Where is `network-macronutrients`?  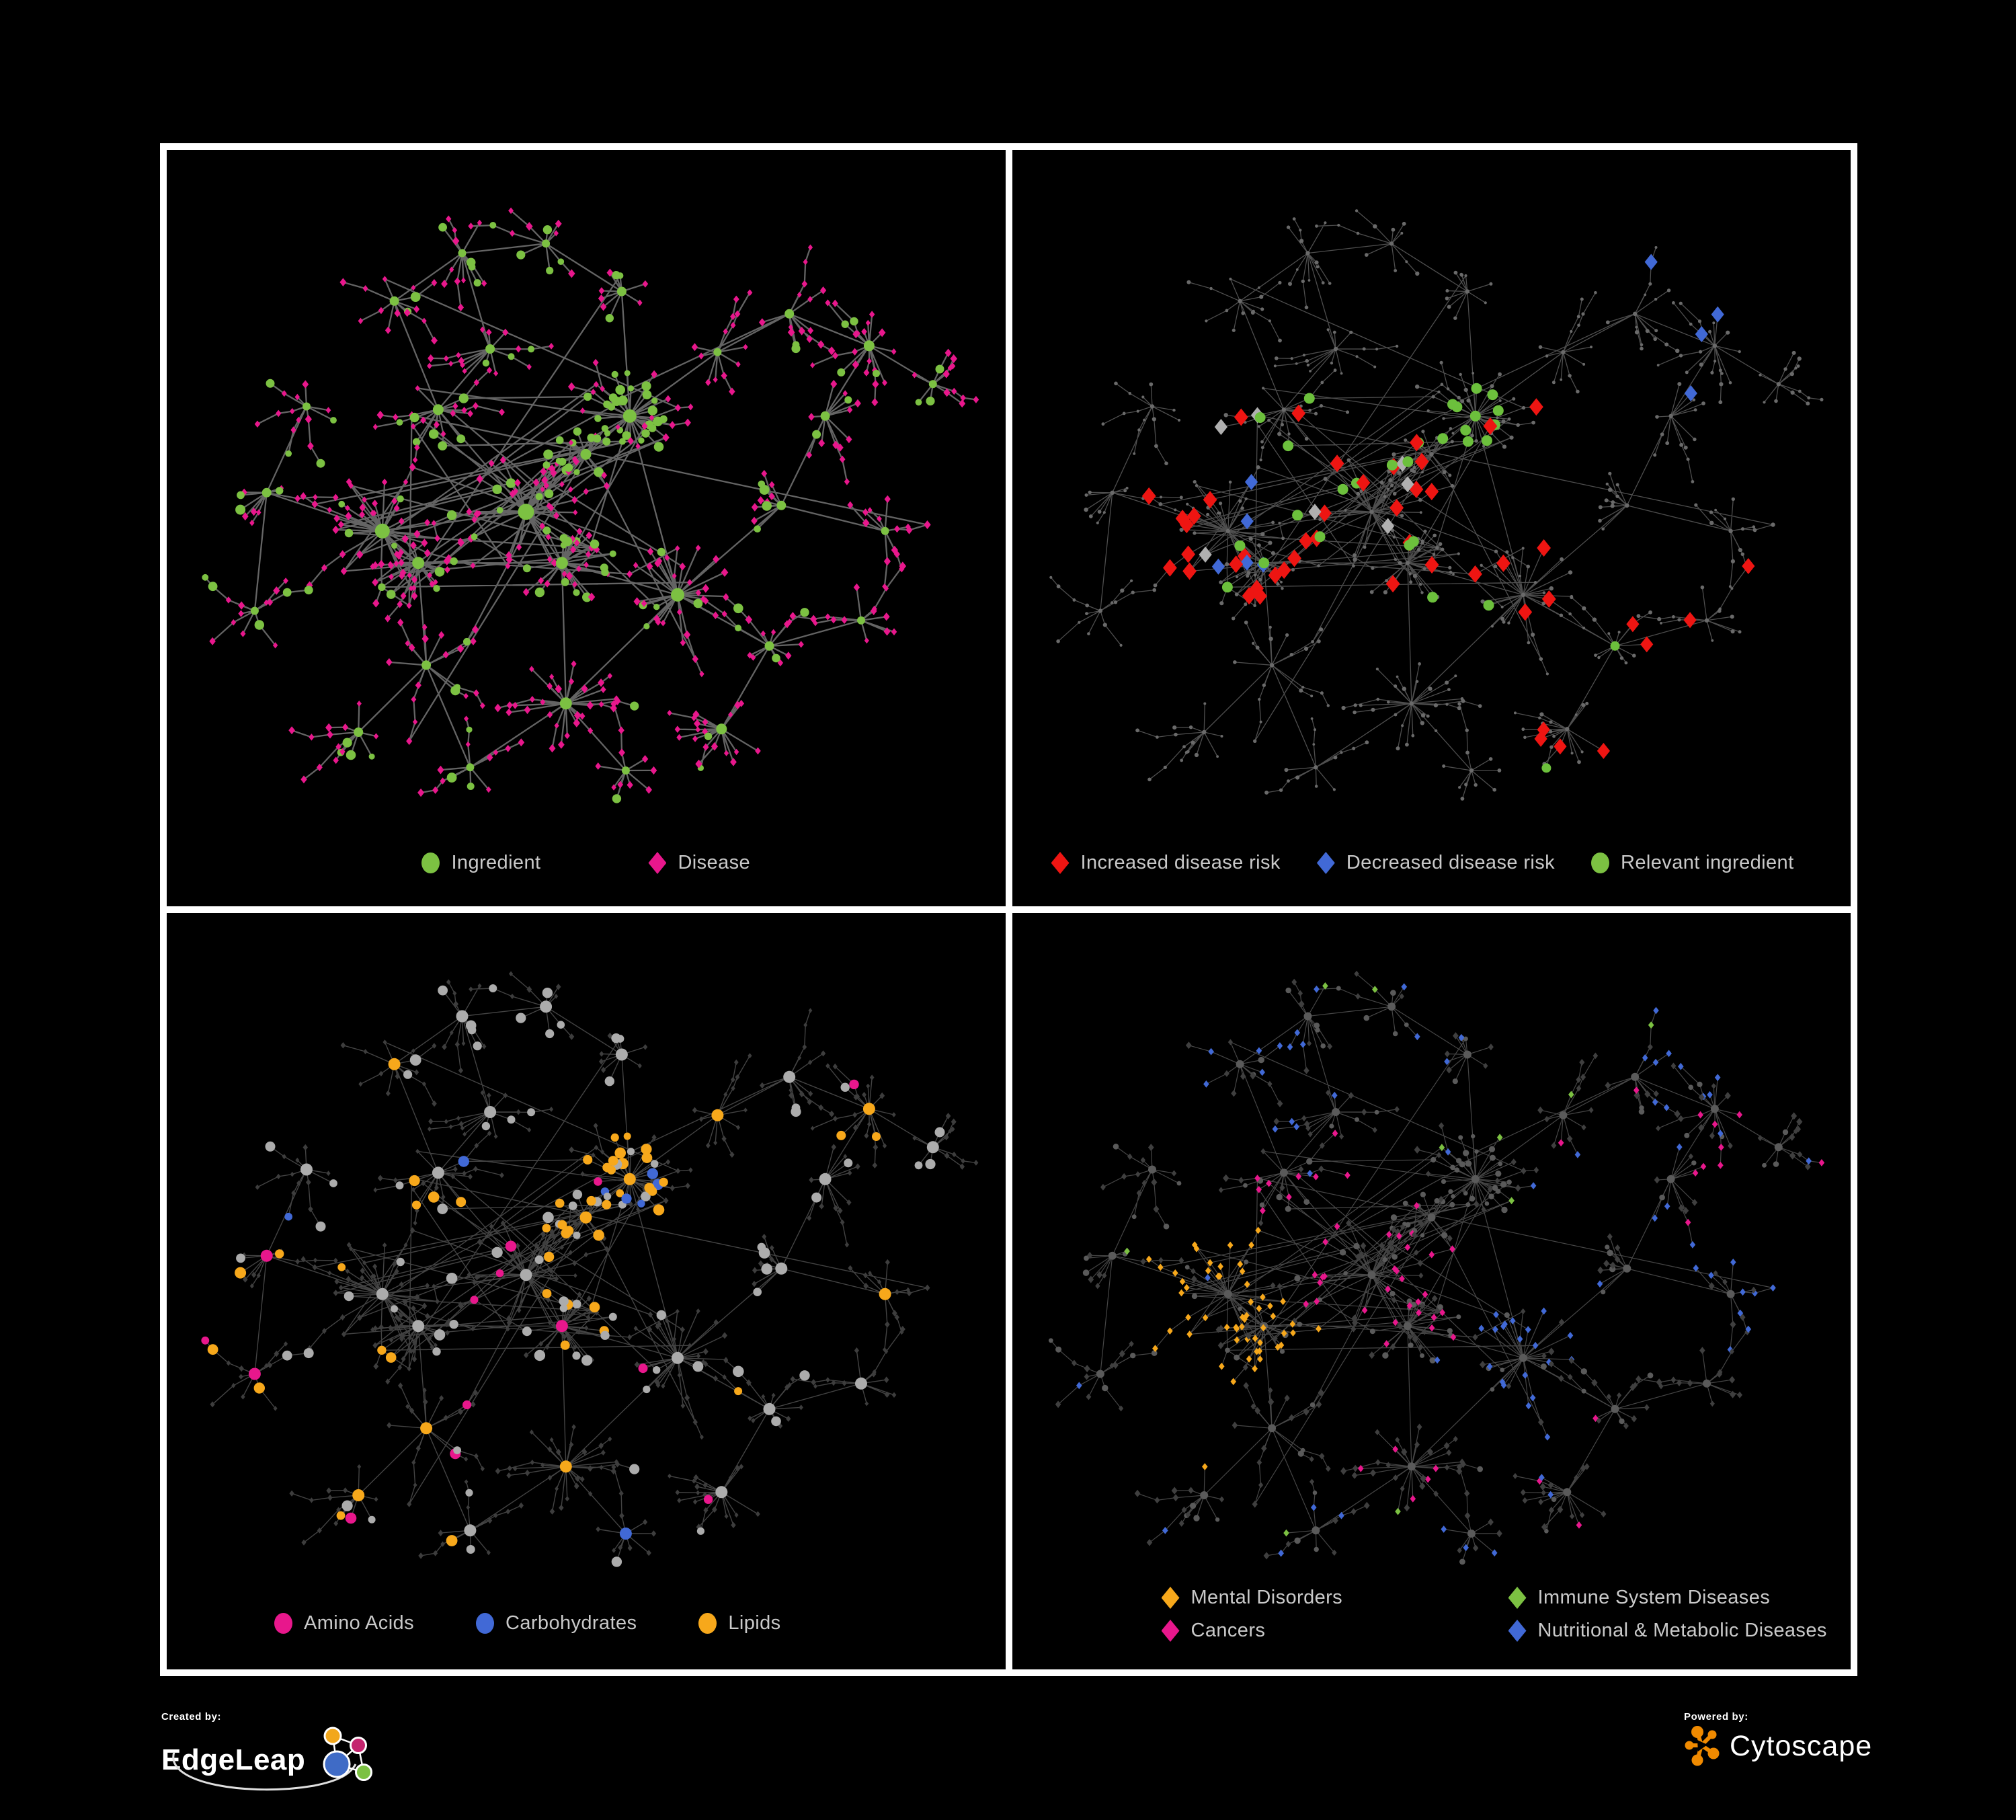
network-macronutrients is located at coordinates (590, 1269).